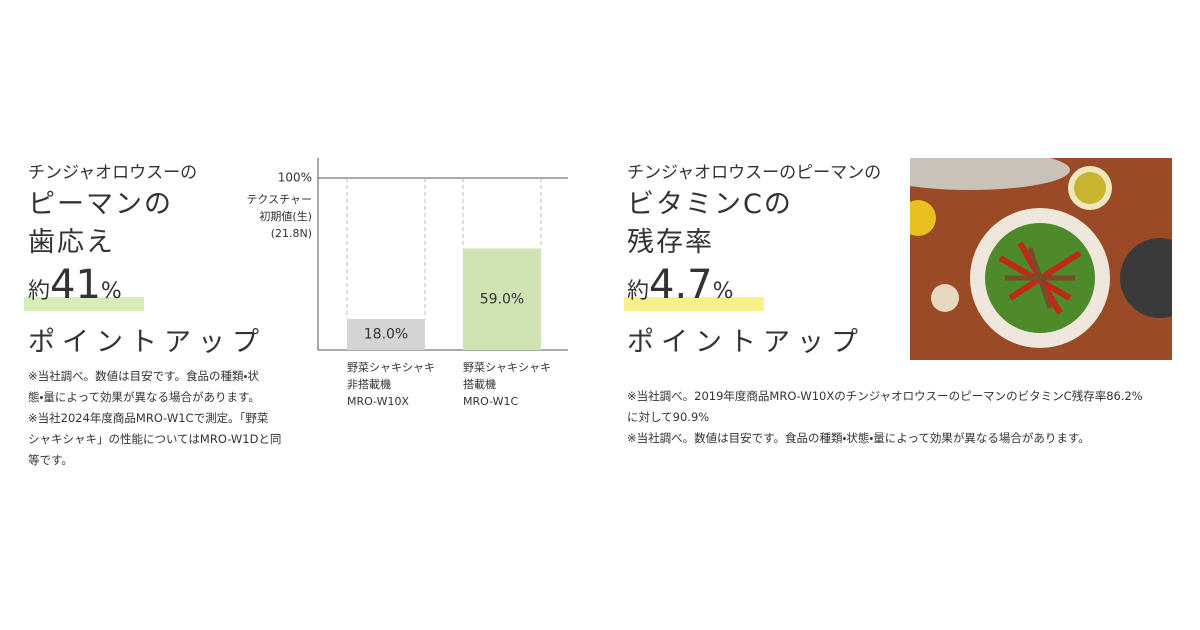 The height and width of the screenshot is (630, 1200). I want to click on number: 41, so click(75, 285).